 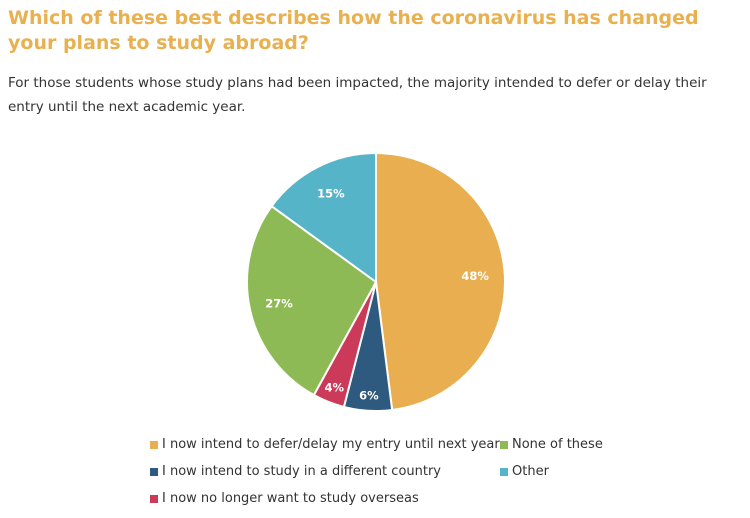 I want to click on pie-slice-label-1: 6%, so click(x=369, y=395).